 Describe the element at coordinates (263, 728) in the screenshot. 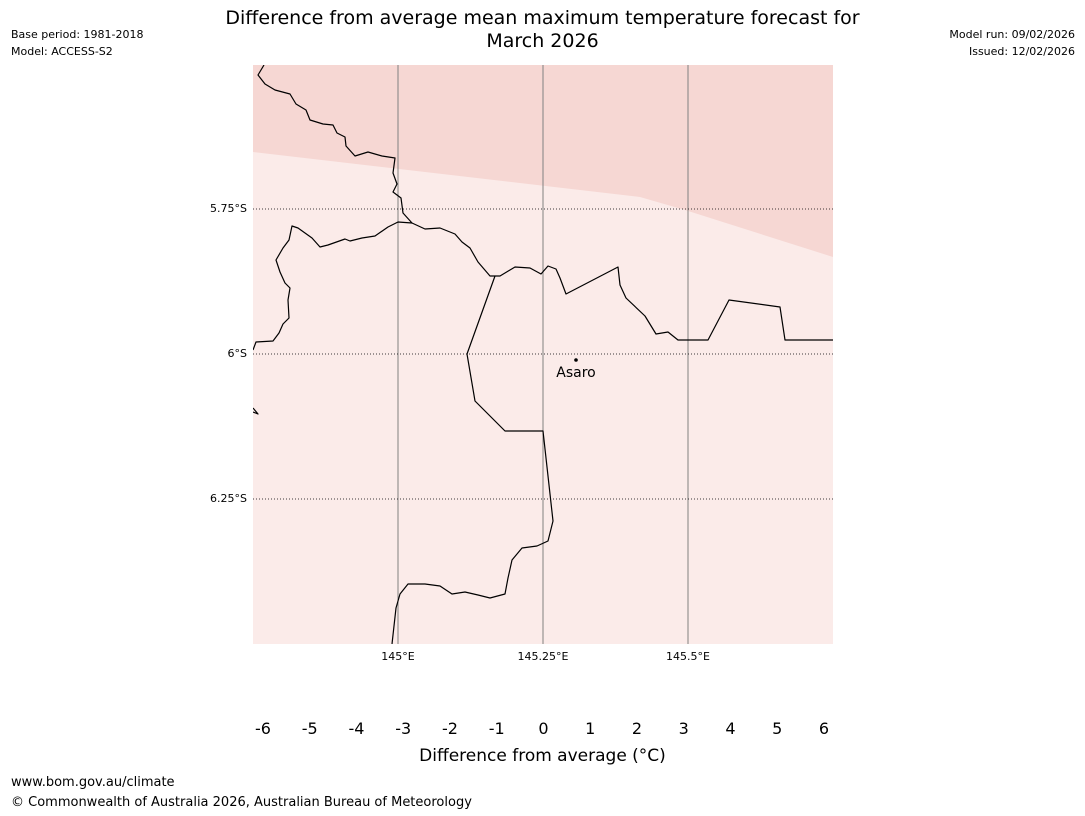

I see `colorbar-tick-label: -6` at that location.